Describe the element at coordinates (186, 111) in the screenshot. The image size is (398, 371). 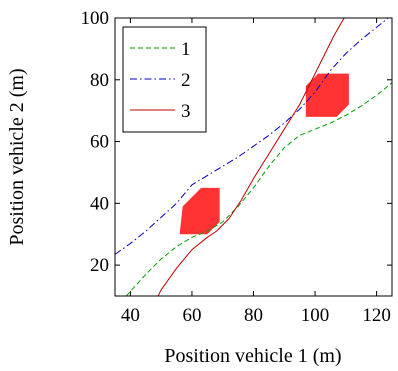
I see `legend-label-3: 3` at that location.